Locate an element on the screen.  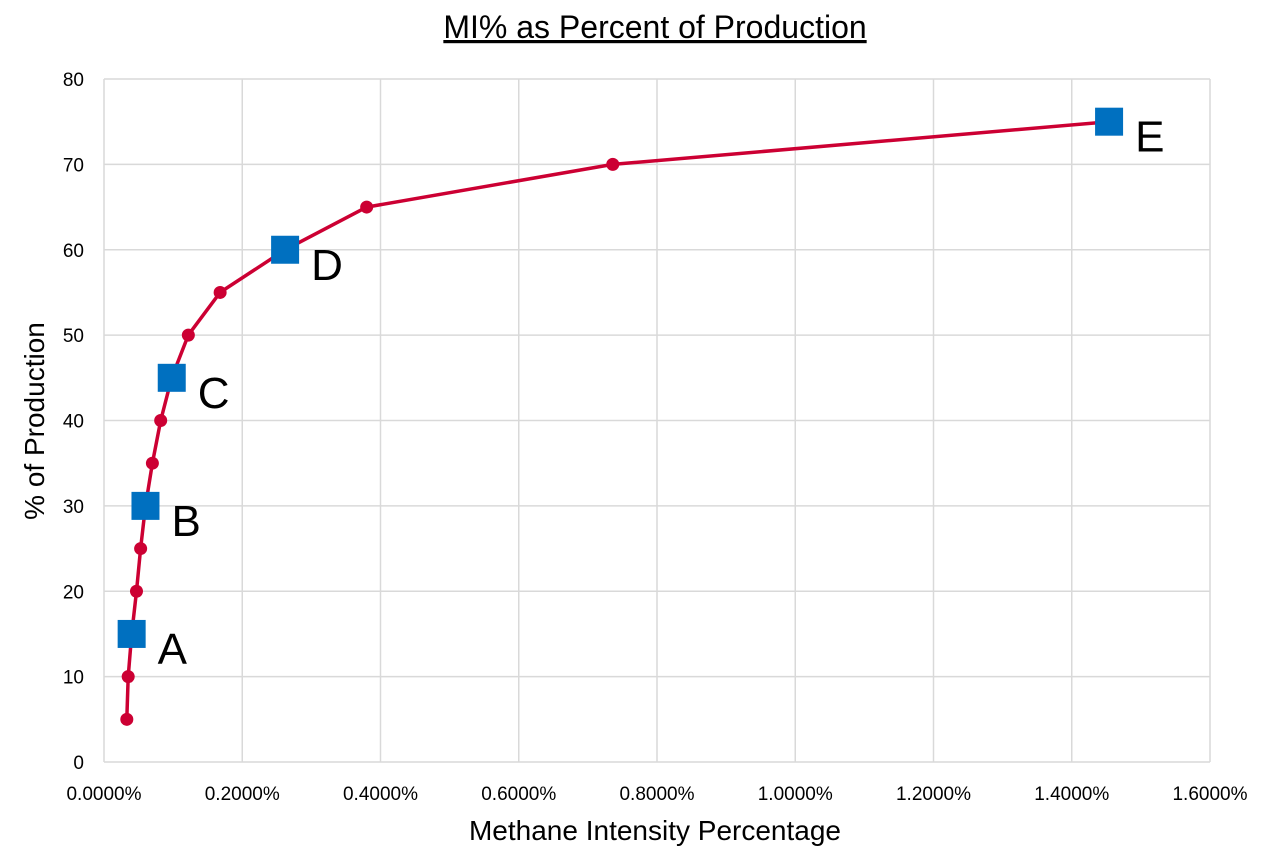
y-tick-label: 80 is located at coordinates (73, 80).